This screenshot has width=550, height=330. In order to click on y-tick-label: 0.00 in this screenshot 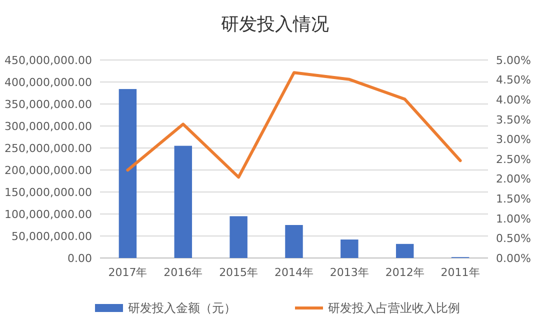, I will do `click(80, 258)`.